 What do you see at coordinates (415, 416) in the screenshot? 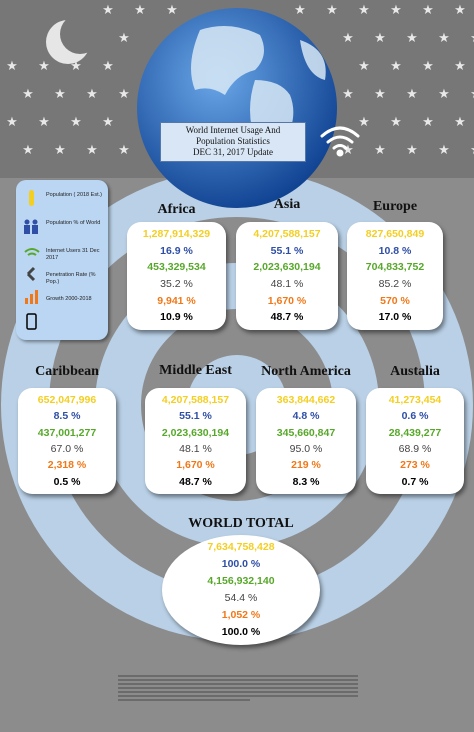
I see `stat-value: 0.6 %` at bounding box center [415, 416].